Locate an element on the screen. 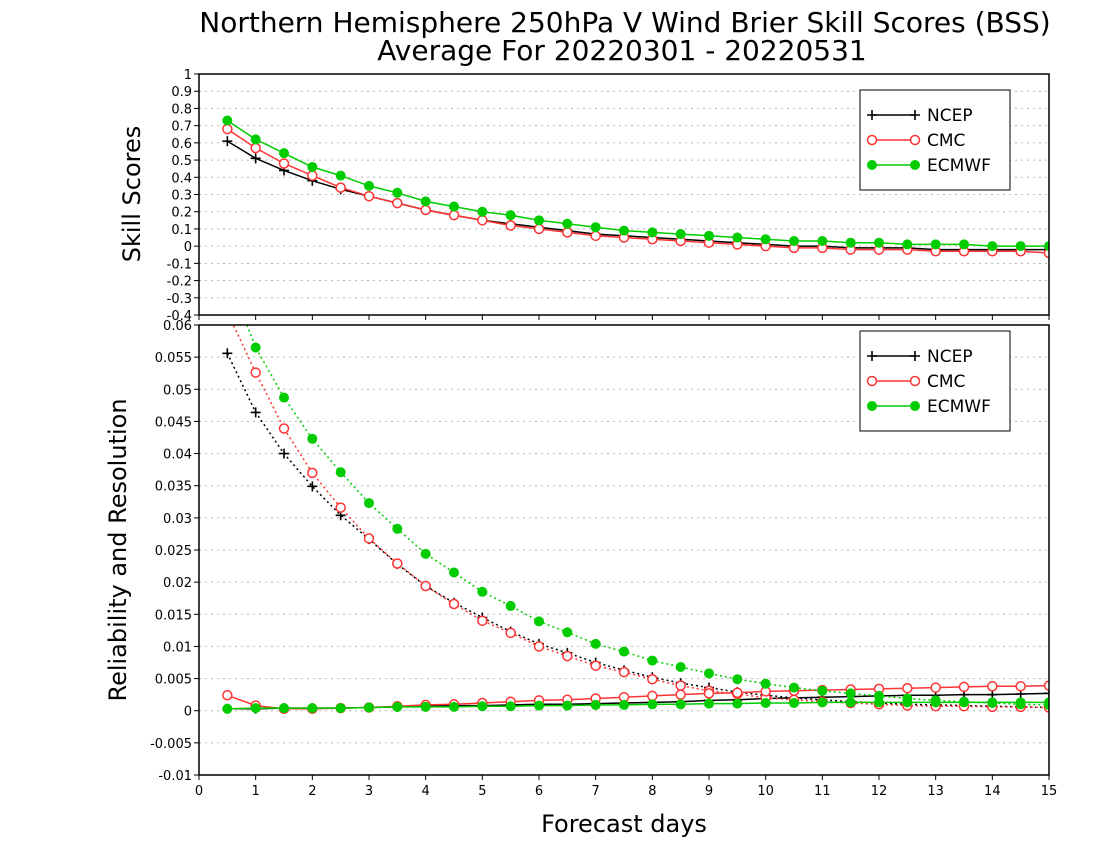 This screenshot has height=854, width=1100. top-legend-label-ecmwf: ECMWF is located at coordinates (959, 166).